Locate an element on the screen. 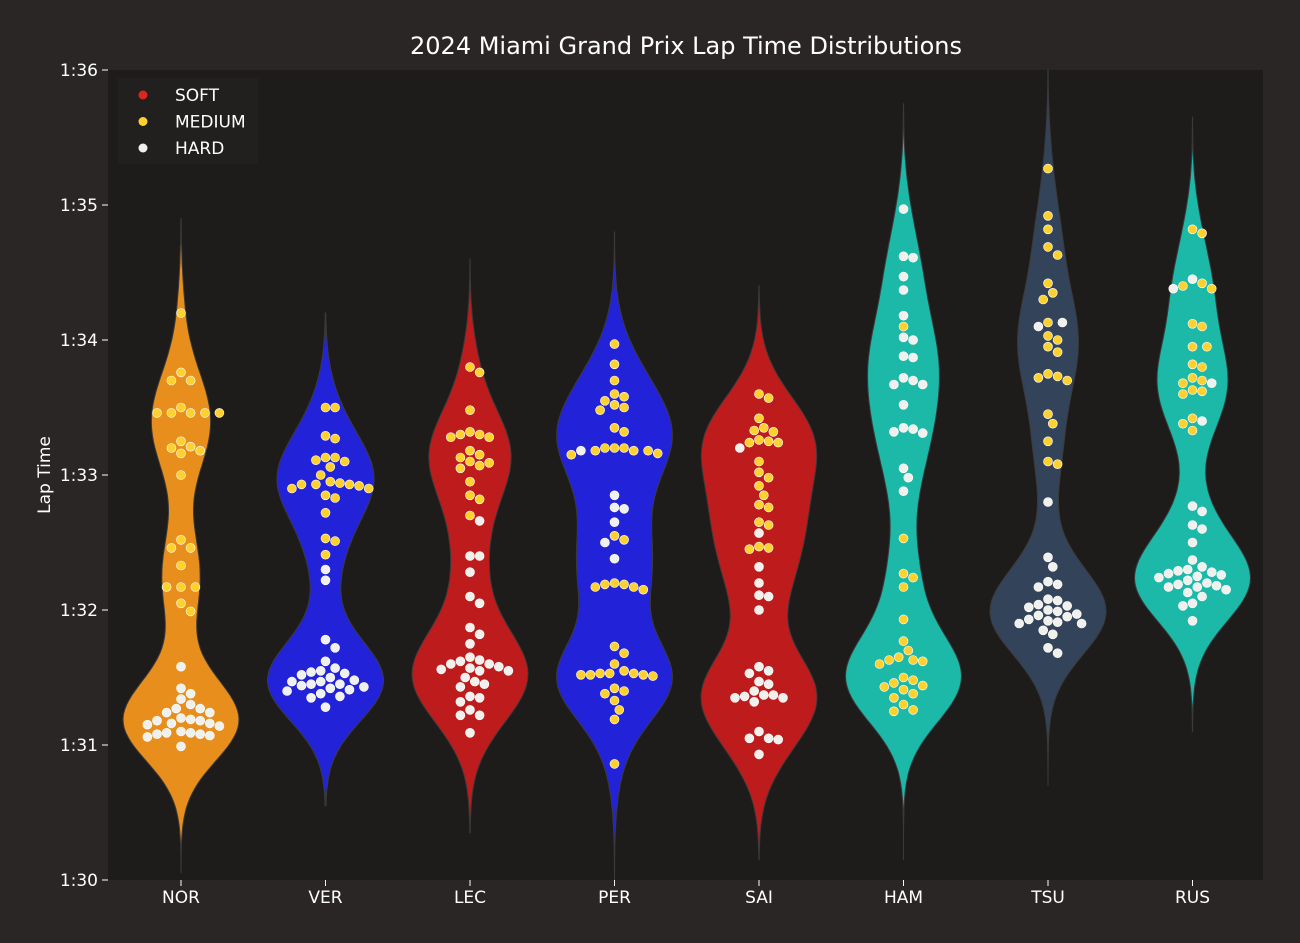 The image size is (1300, 943). x-axis: NOR VER LEC PER SAI HAM TSU RUS is located at coordinates (686, 894).